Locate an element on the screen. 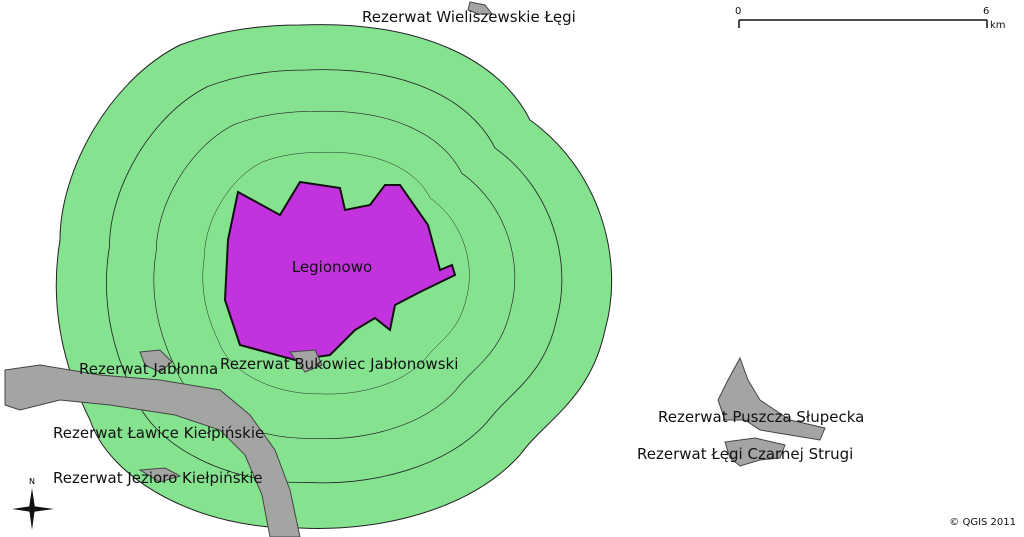 This screenshot has width=1024, height=537. place-label: Legionowo is located at coordinates (332, 267).